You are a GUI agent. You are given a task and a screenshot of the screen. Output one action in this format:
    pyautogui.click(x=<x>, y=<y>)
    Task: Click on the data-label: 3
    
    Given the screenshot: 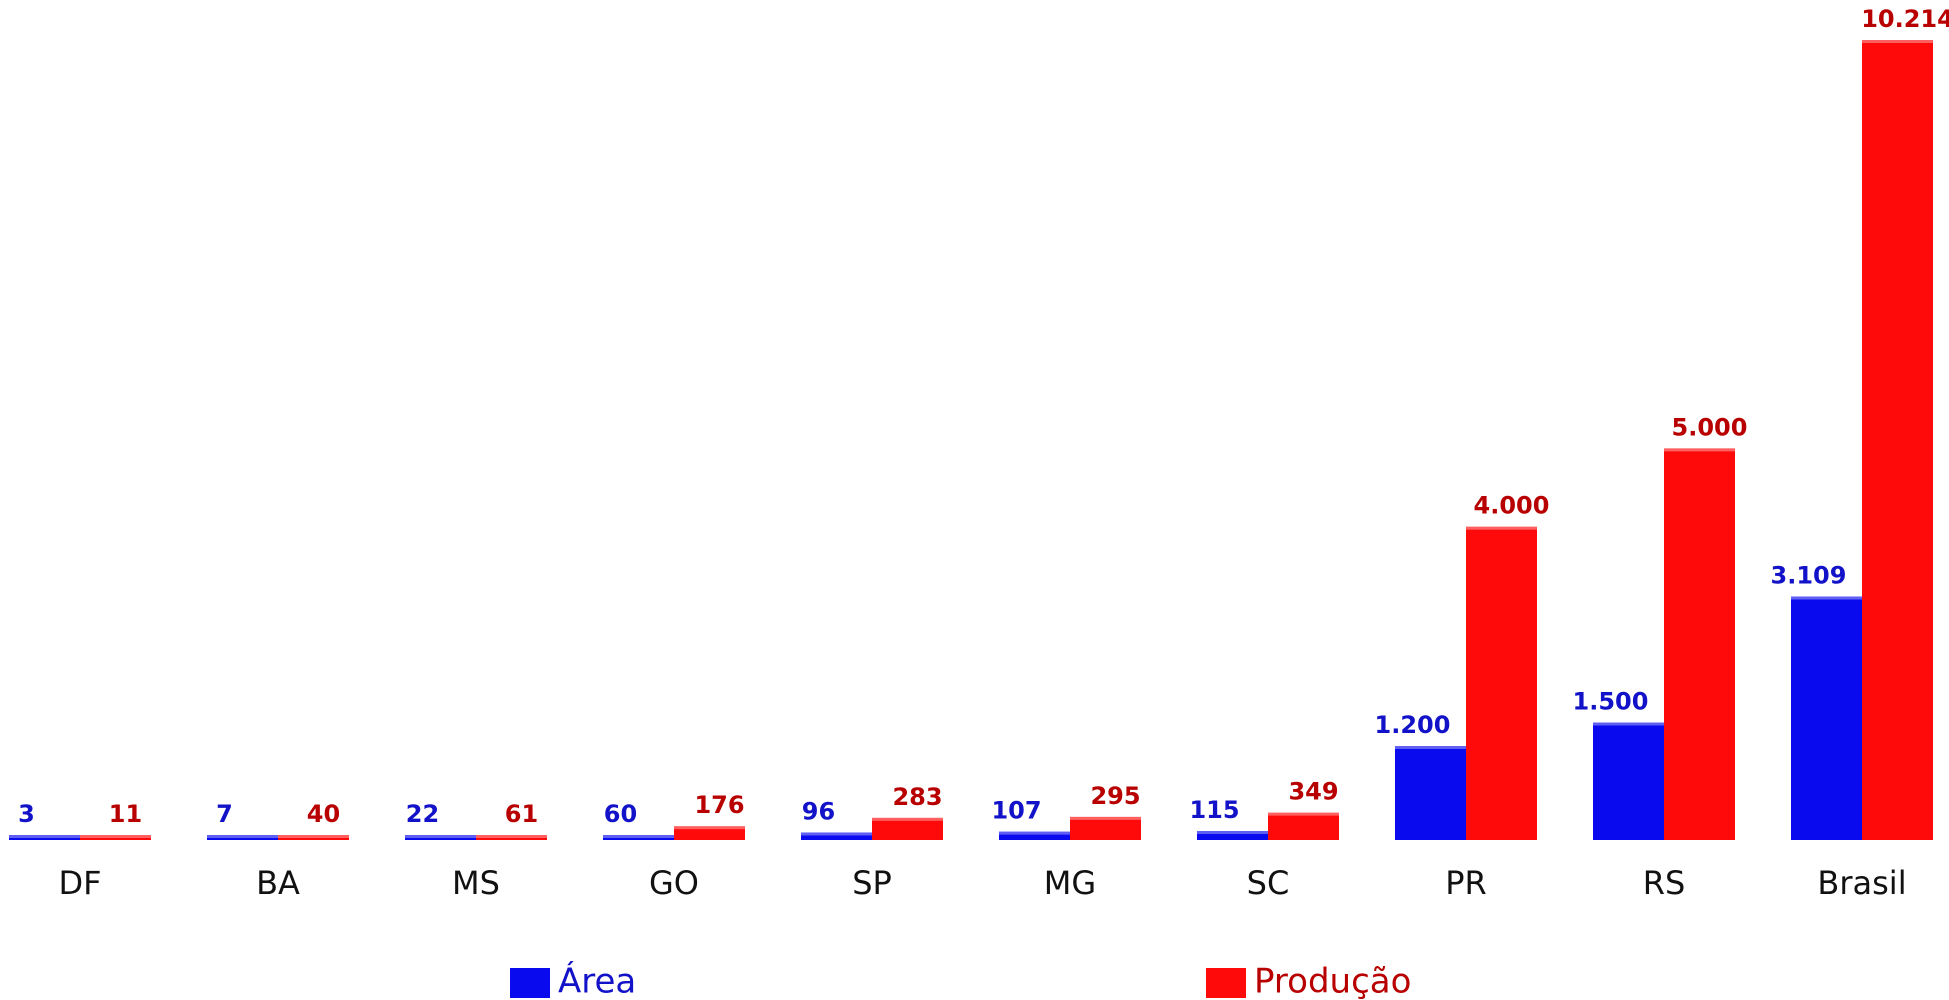 What is the action you would take?
    pyautogui.click(x=26, y=814)
    